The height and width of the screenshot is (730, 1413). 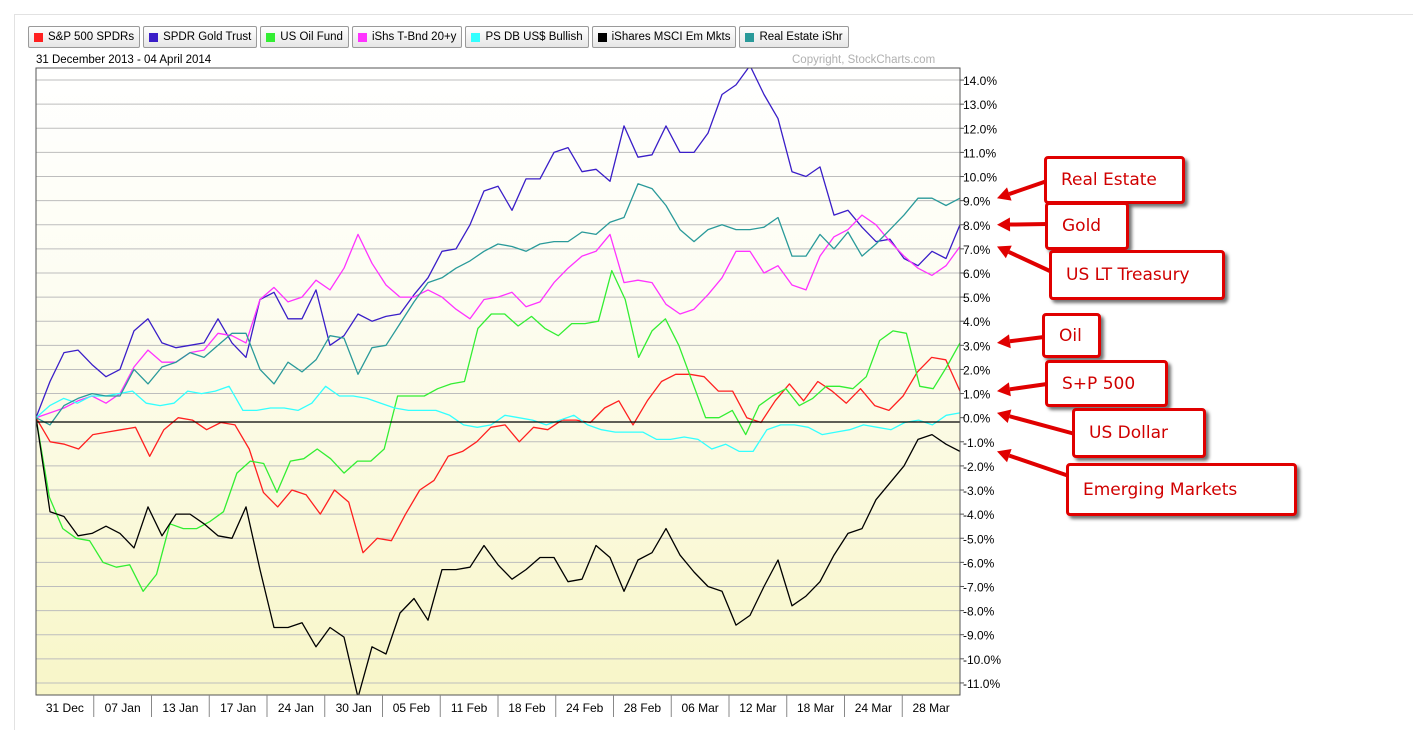 What do you see at coordinates (979, 539) in the screenshot?
I see `y-tick-label: -5.0%` at bounding box center [979, 539].